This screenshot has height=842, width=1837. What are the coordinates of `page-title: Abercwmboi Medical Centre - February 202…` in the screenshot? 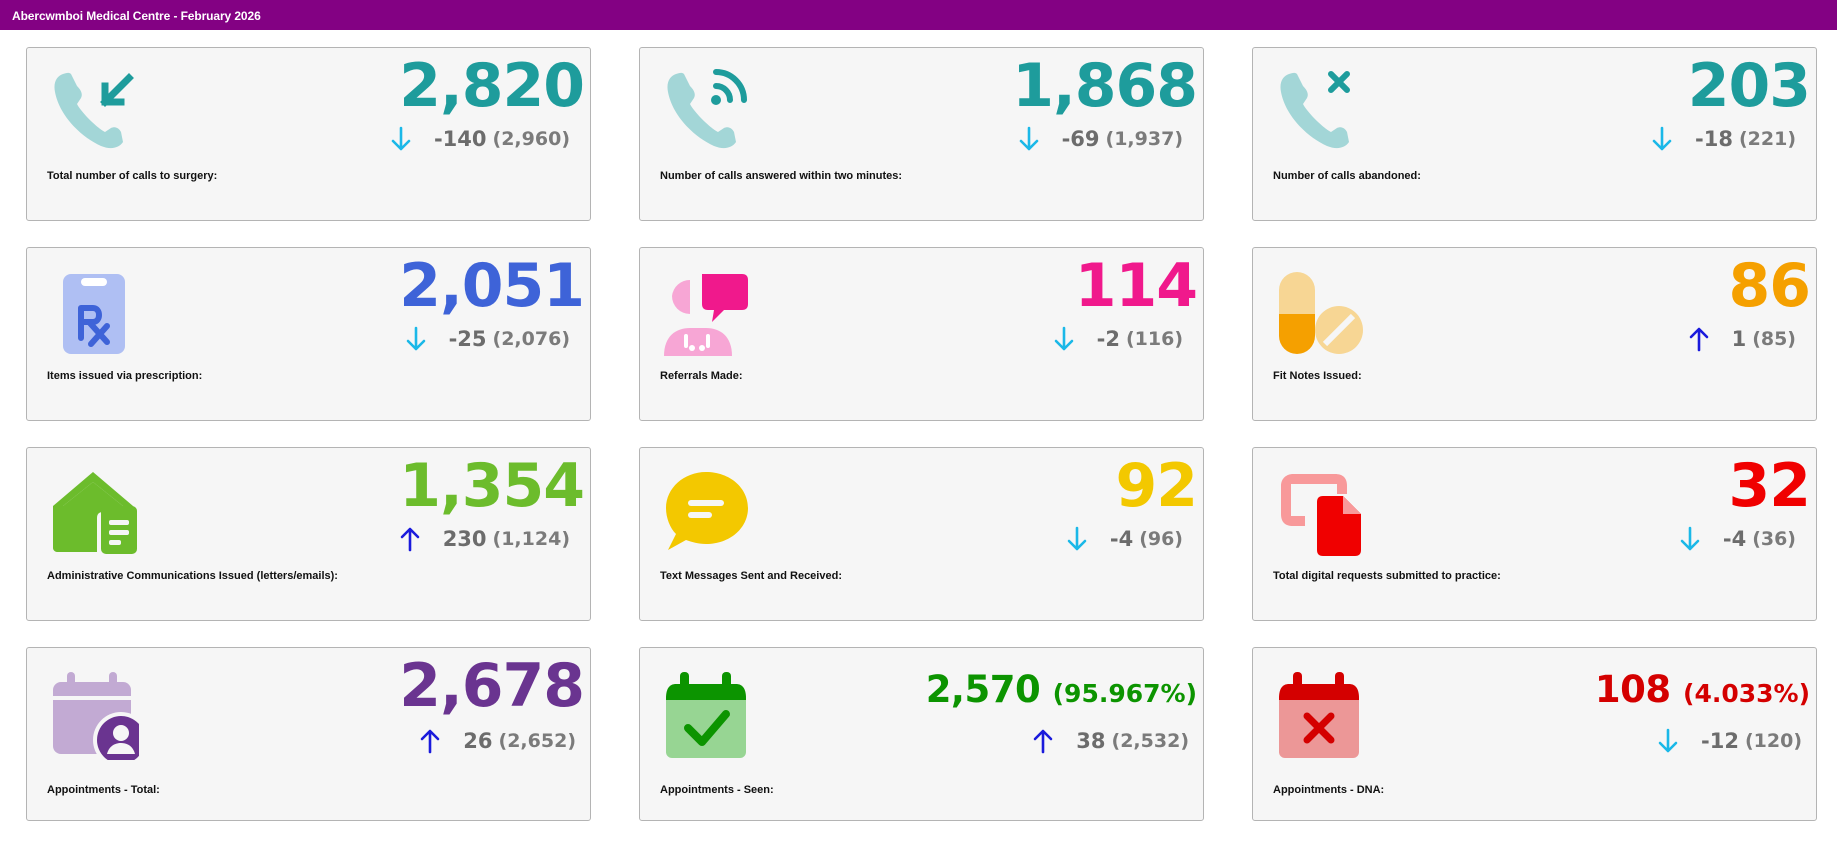 It's located at (136, 16).